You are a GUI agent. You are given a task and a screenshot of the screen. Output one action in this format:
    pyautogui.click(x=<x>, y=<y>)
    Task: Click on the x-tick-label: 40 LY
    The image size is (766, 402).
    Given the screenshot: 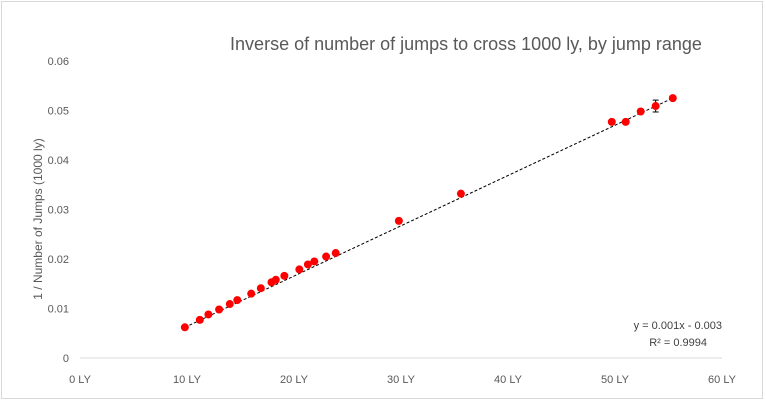 What is the action you would take?
    pyautogui.click(x=508, y=380)
    